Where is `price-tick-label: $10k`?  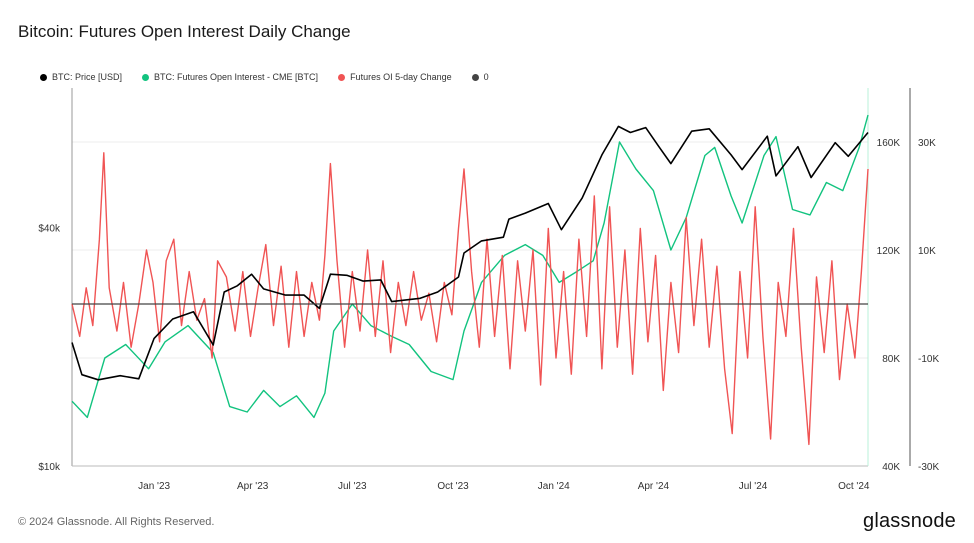 price-tick-label: $10k is located at coordinates (49, 467).